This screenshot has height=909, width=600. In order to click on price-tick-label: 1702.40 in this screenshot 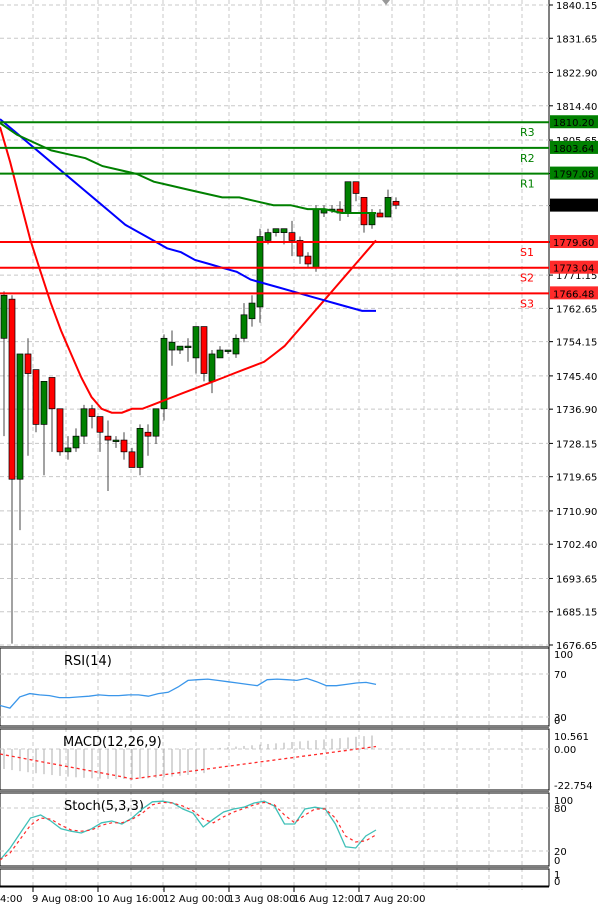, I will do `click(576, 545)`.